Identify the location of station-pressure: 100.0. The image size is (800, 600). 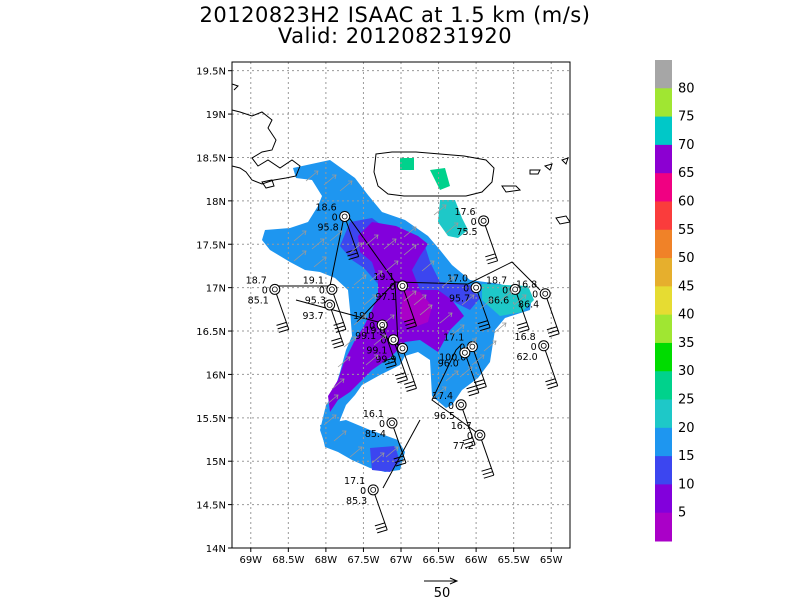
(452, 358).